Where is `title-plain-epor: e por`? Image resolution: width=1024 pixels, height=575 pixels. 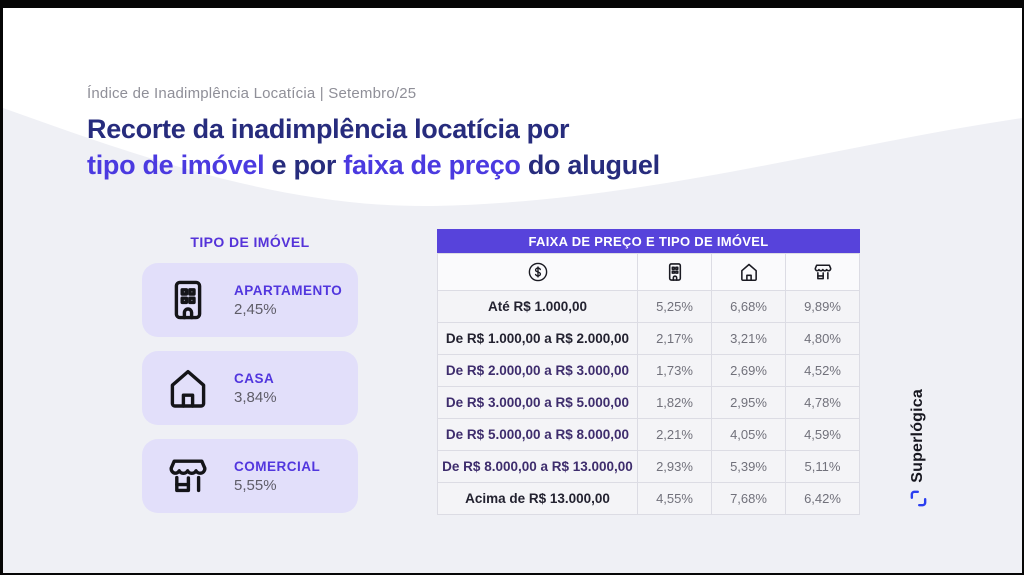
title-plain-epor: e por is located at coordinates (304, 165).